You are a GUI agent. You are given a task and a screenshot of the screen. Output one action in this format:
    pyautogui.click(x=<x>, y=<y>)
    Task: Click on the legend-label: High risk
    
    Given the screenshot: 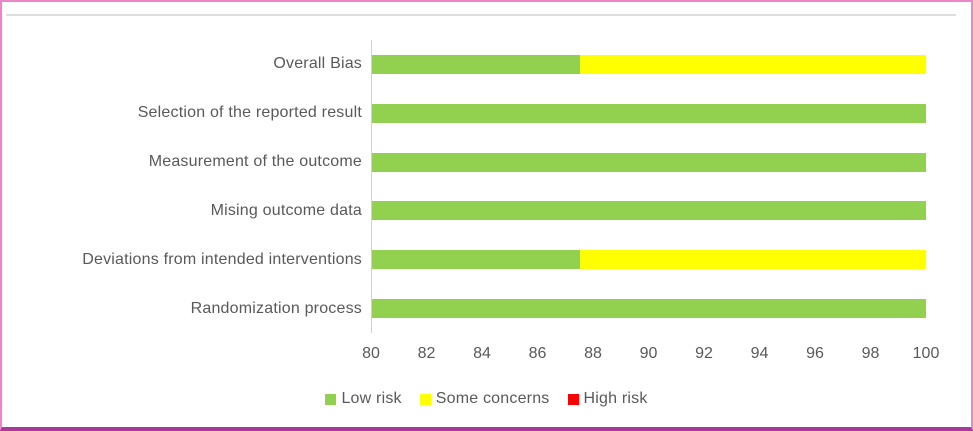 What is the action you would take?
    pyautogui.click(x=615, y=398)
    